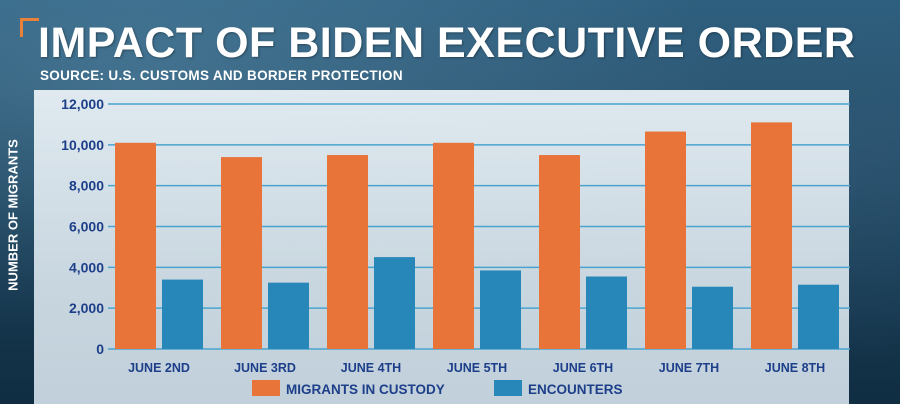 This screenshot has height=404, width=900. What do you see at coordinates (86, 267) in the screenshot?
I see `y-tick-label: 4,000` at bounding box center [86, 267].